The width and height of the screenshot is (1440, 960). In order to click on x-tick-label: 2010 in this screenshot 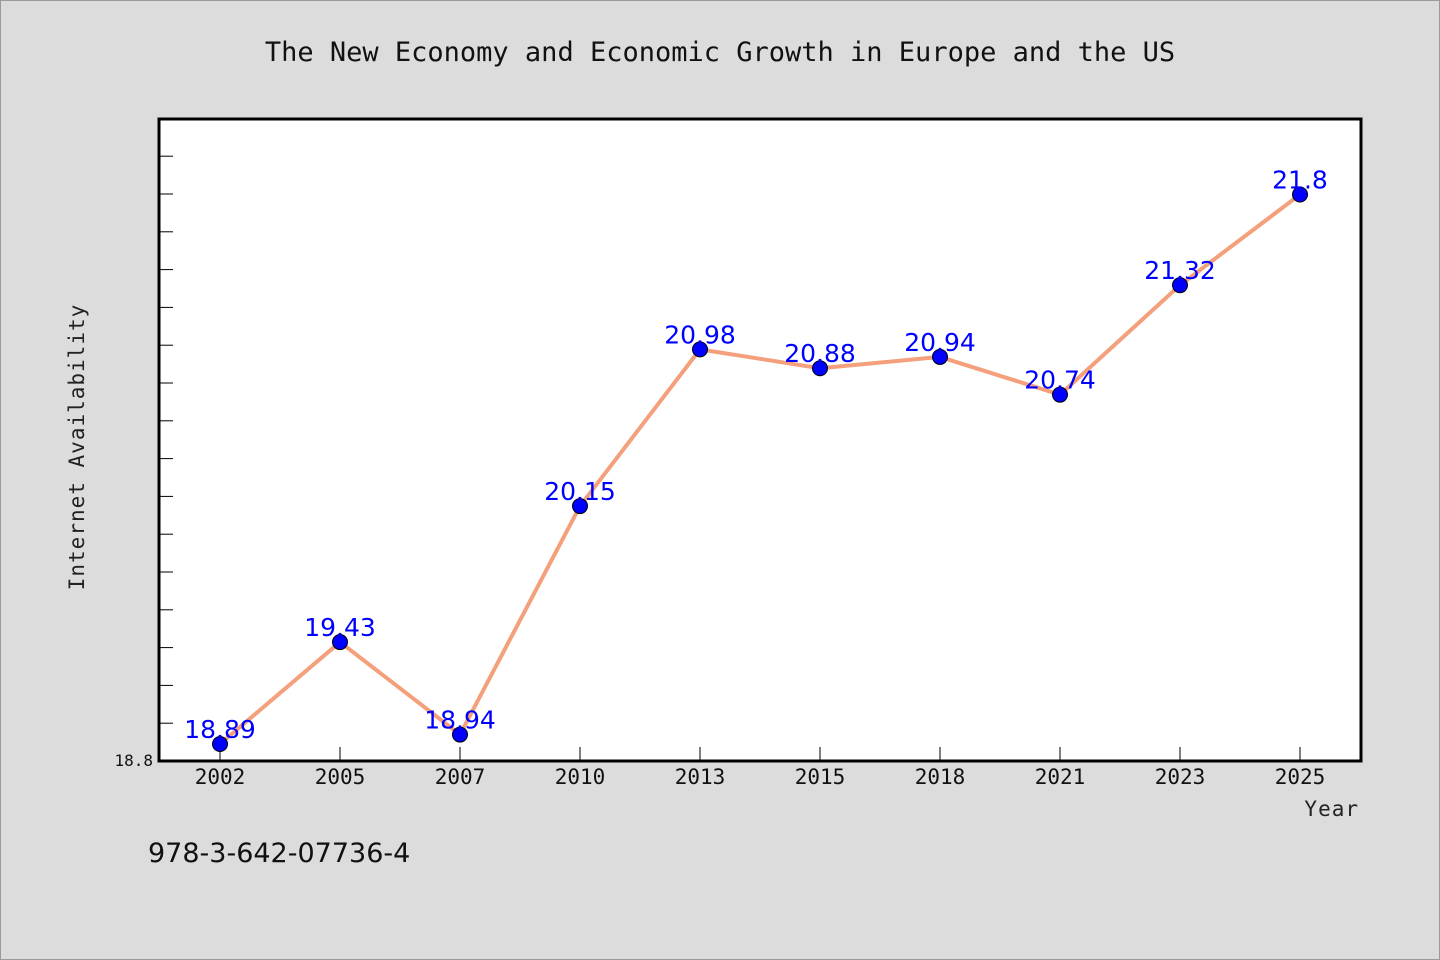, I will do `click(580, 777)`.